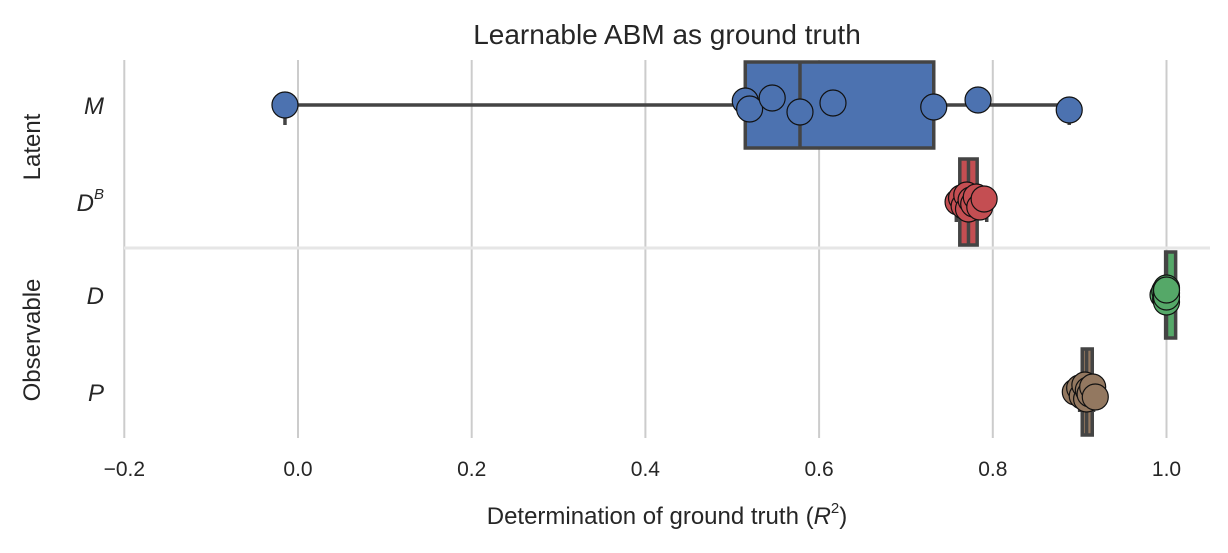  Describe the element at coordinates (96, 393) in the screenshot. I see `category-label: P` at that location.